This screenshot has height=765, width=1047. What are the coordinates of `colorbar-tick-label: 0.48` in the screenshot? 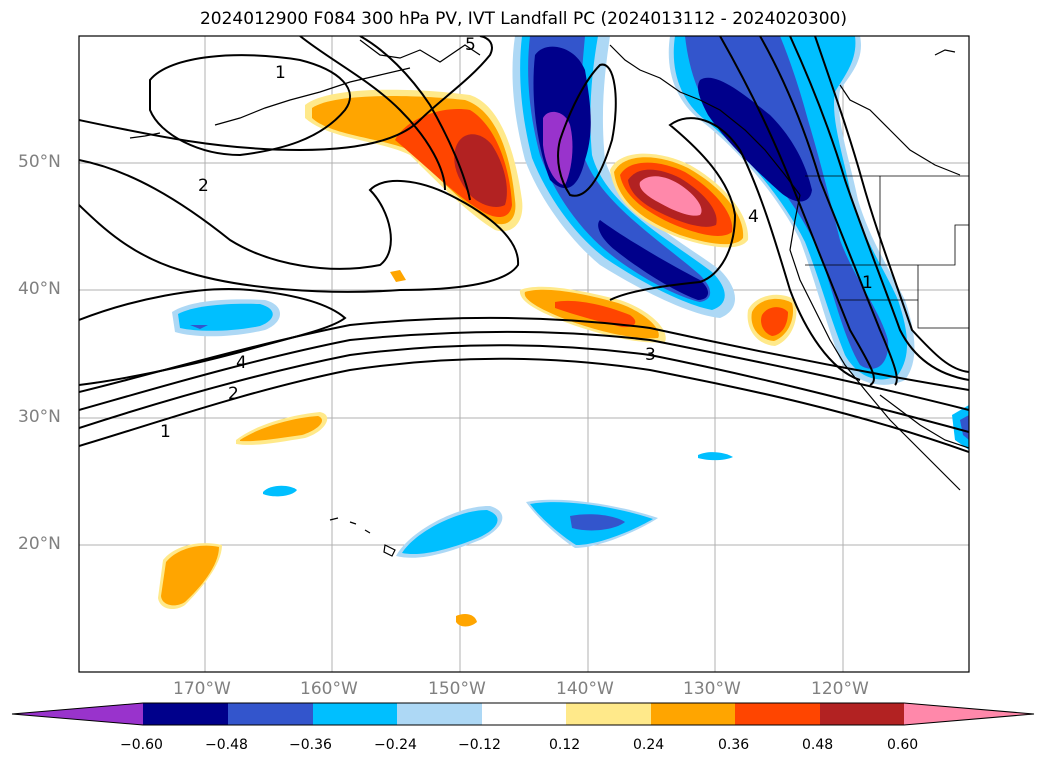 It's located at (818, 745).